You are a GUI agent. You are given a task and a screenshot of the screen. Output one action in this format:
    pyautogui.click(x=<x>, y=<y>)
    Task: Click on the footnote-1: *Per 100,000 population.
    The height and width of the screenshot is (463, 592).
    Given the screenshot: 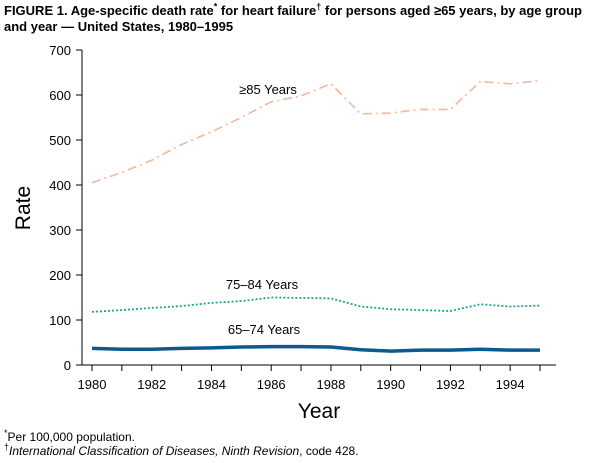 What is the action you would take?
    pyautogui.click(x=69, y=436)
    